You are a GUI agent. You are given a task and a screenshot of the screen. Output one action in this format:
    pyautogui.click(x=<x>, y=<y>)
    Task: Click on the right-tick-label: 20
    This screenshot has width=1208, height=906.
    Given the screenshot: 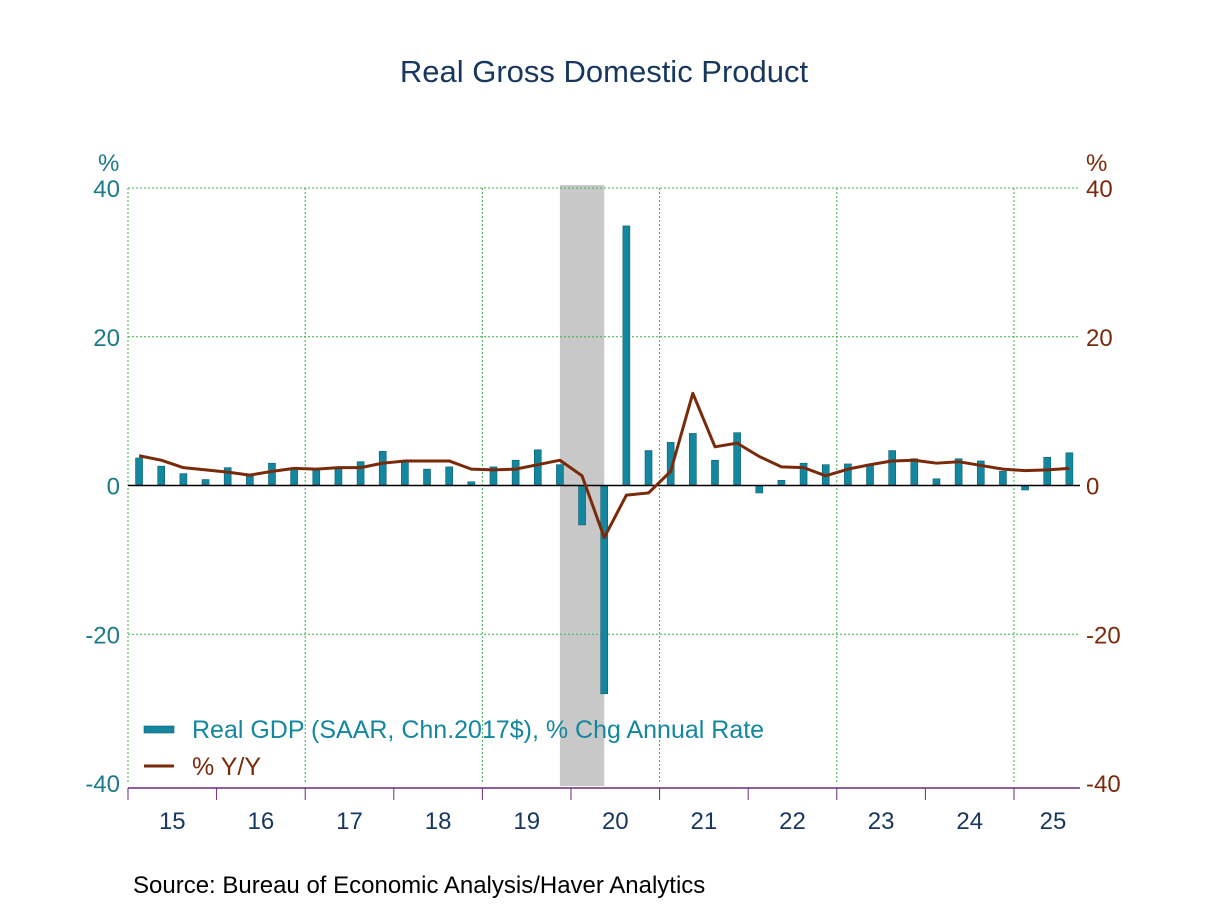 What is the action you would take?
    pyautogui.click(x=1099, y=338)
    